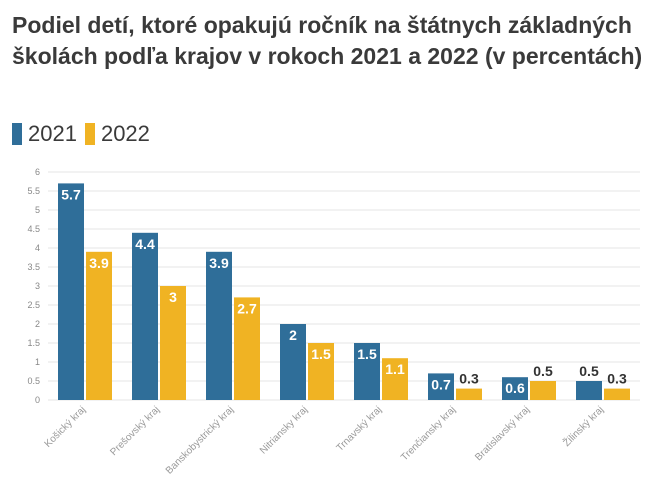 This screenshot has height=477, width=660. What do you see at coordinates (37, 210) in the screenshot?
I see `y-tick-label: 5` at bounding box center [37, 210].